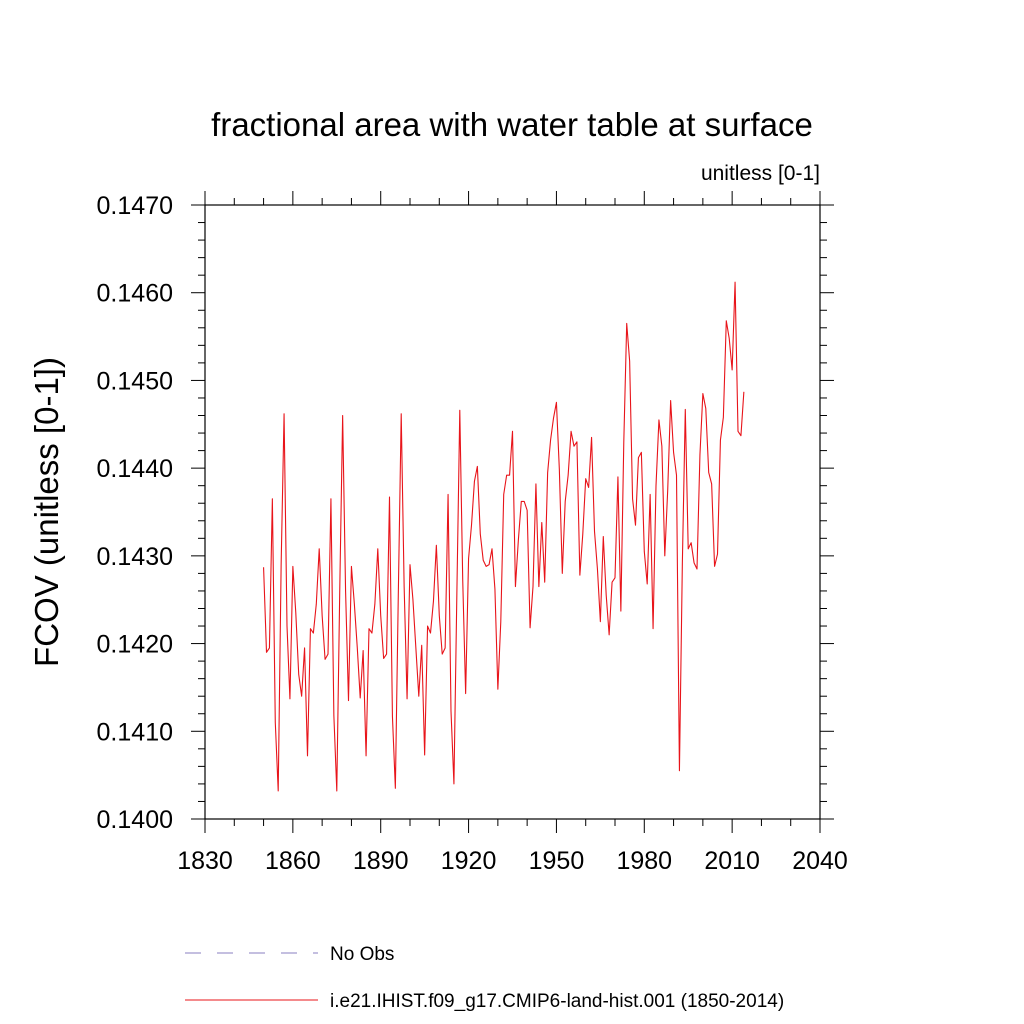 The width and height of the screenshot is (1024, 1024). What do you see at coordinates (135, 557) in the screenshot?
I see `y-tick-label: 0.1430` at bounding box center [135, 557].